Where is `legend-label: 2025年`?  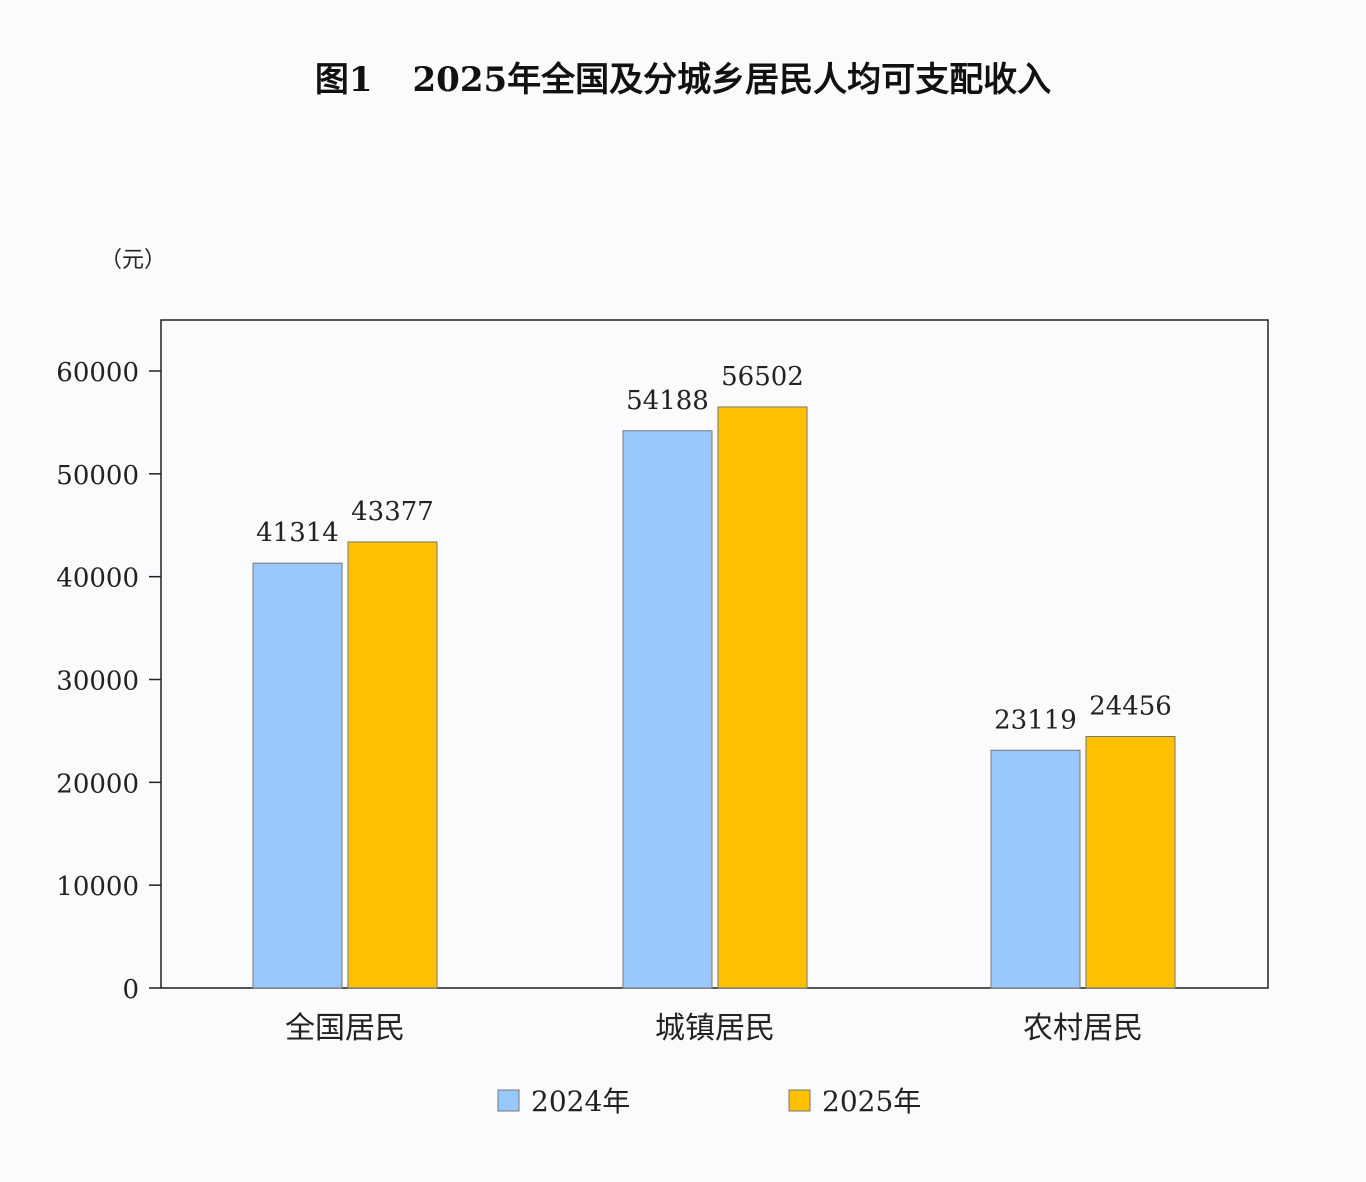
legend-label: 2025年 is located at coordinates (871, 1101).